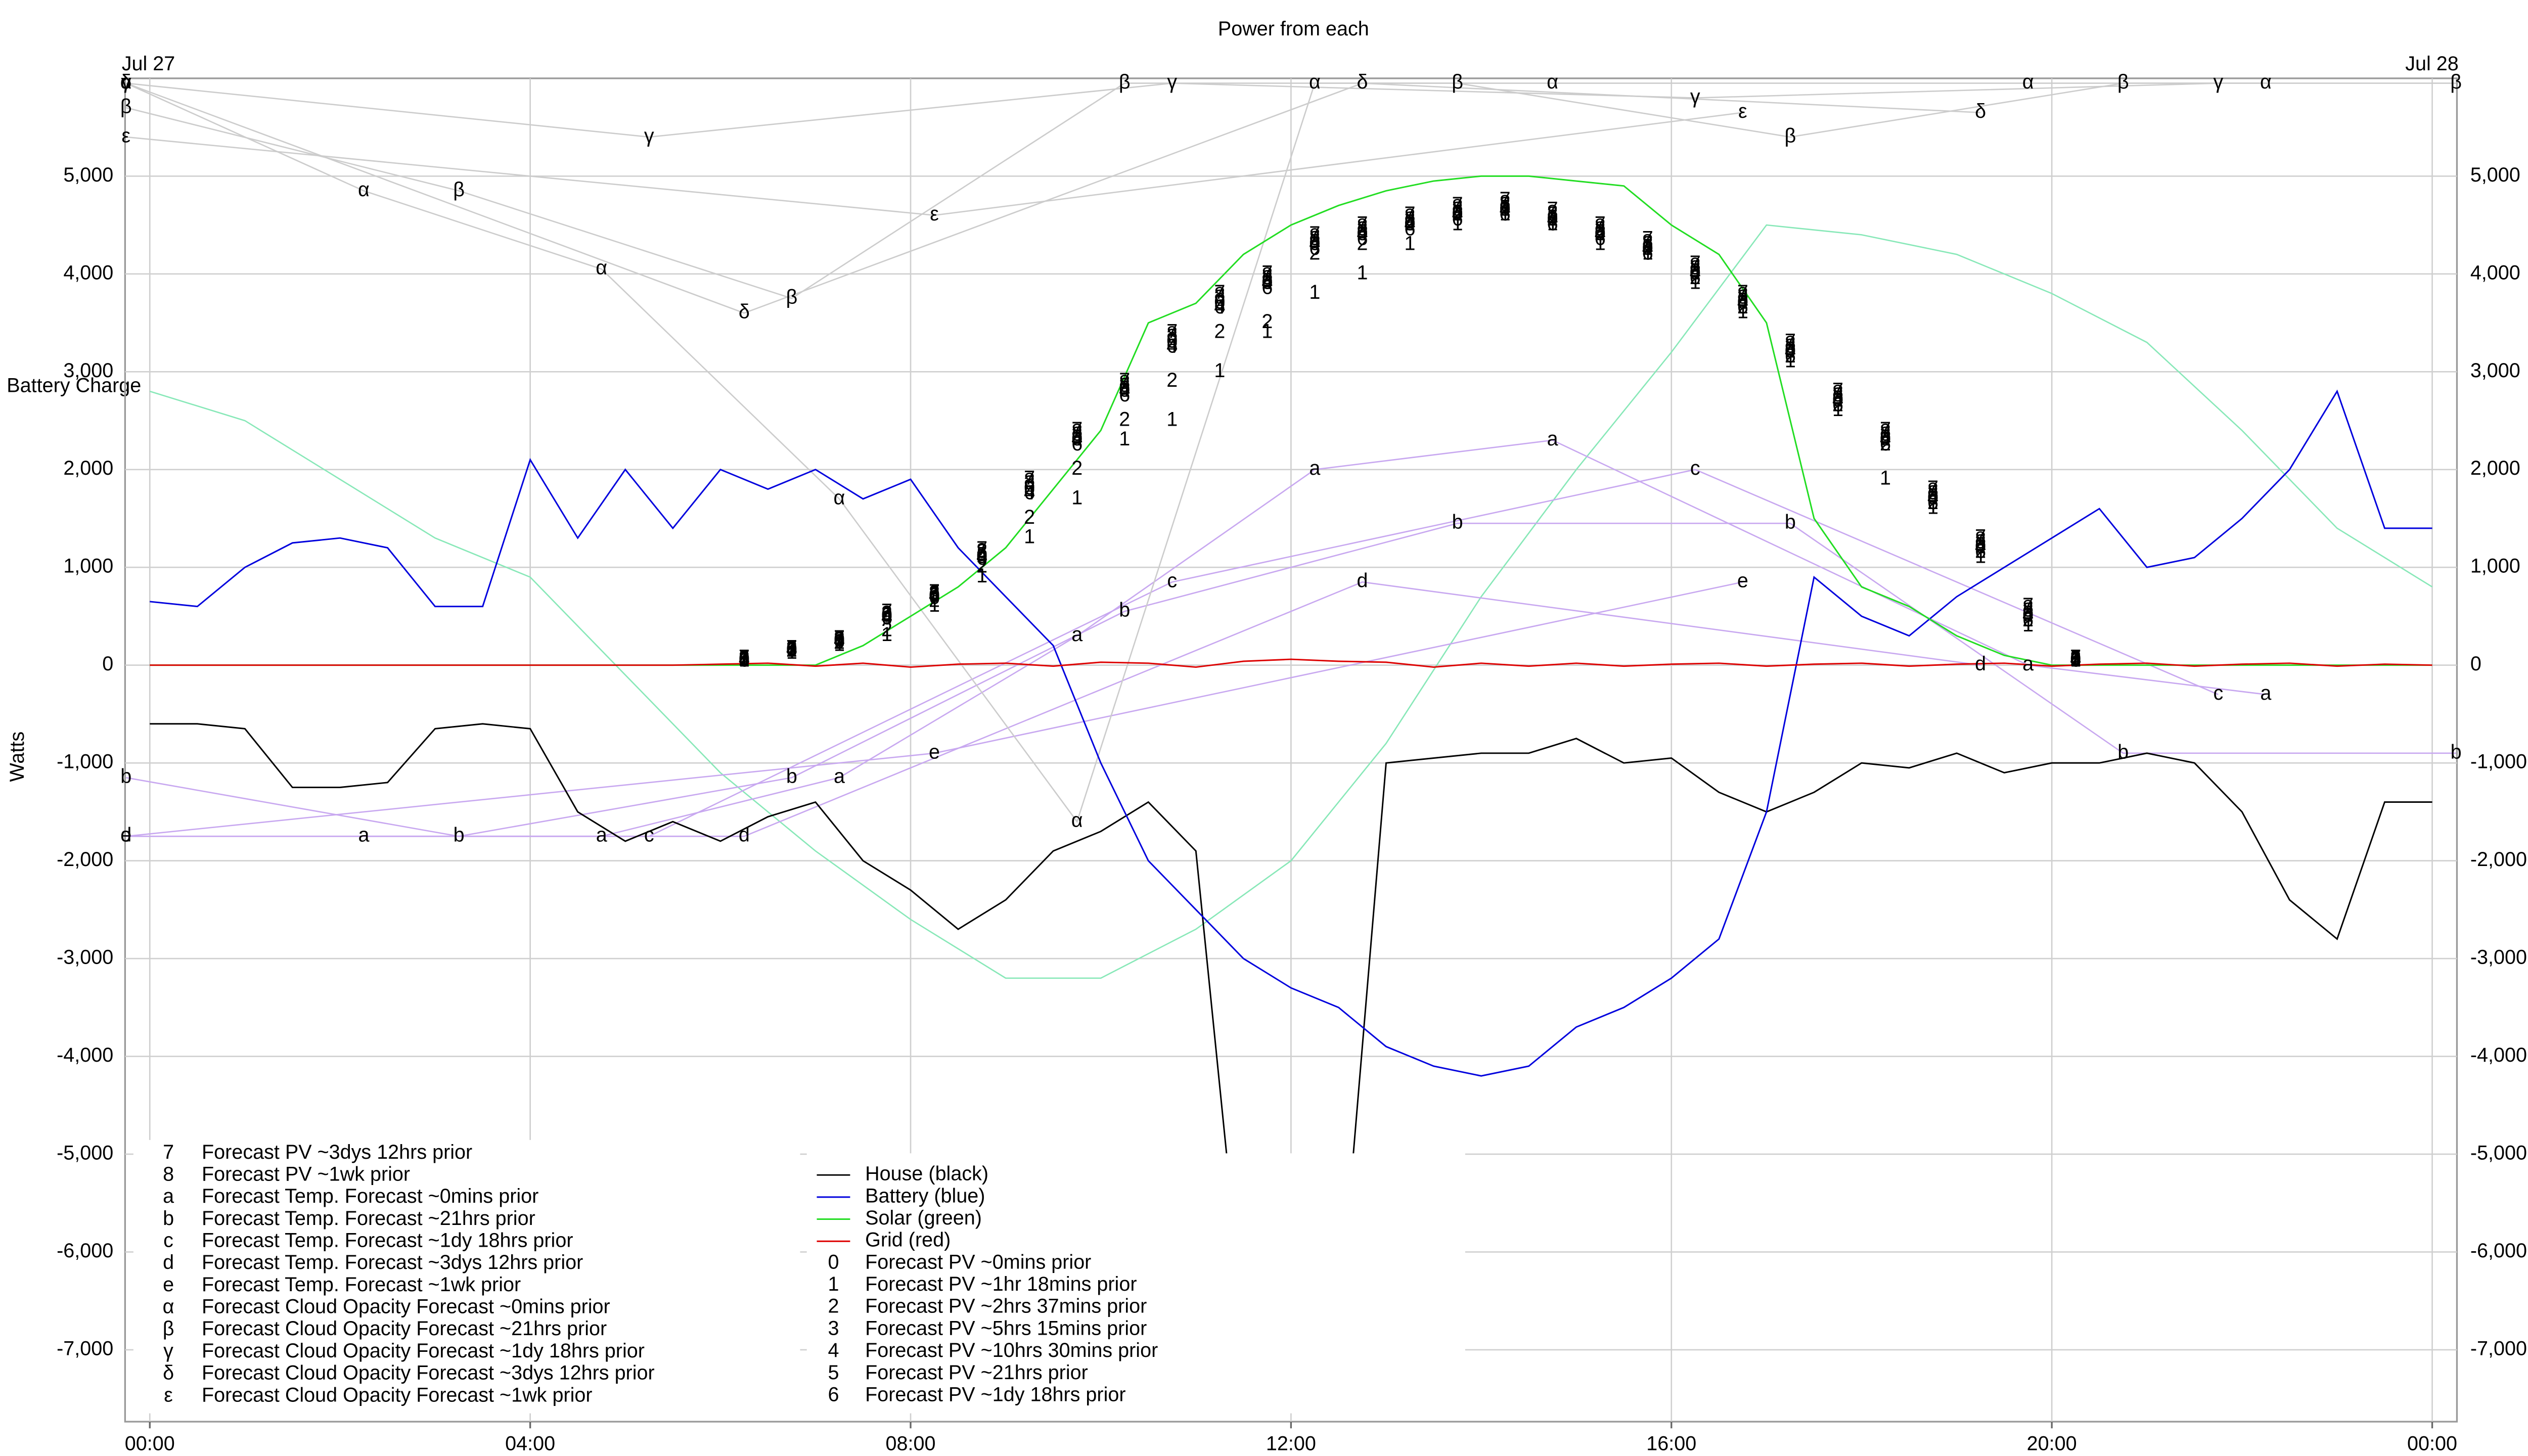 This screenshot has height=1456, width=2528. Describe the element at coordinates (2499, 1251) in the screenshot. I see `y2-tick-label: -6,000` at that location.